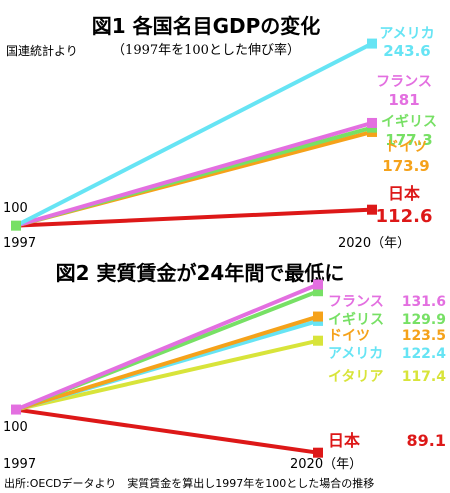 Image resolution: width=450 pixels, height=493 pixels. What do you see at coordinates (15, 208) in the screenshot?
I see `chart1-start-label: 100` at bounding box center [15, 208].